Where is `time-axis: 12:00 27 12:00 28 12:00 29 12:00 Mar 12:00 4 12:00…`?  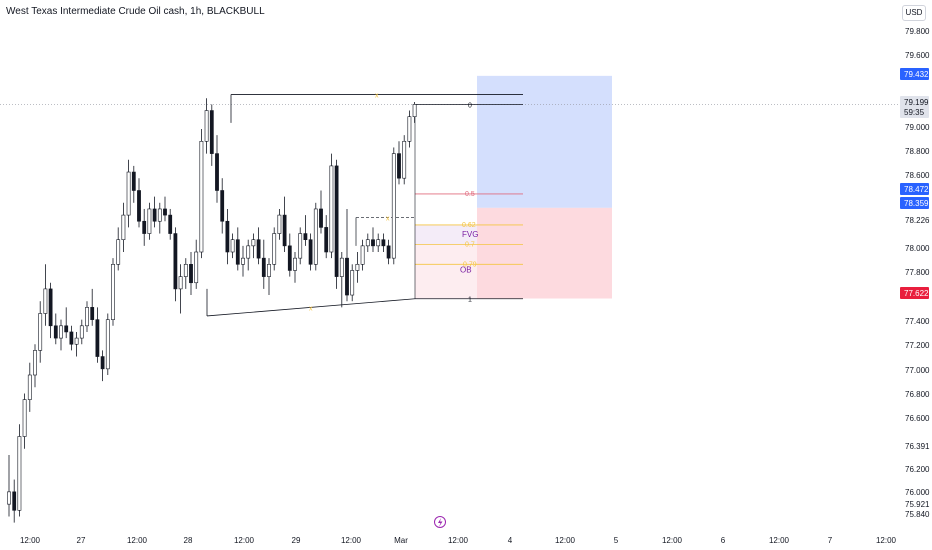 time-axis: 12:00 27 12:00 28 12:00 29 12:00 Mar 12:00 4 12:00… is located at coordinates (458, 530).